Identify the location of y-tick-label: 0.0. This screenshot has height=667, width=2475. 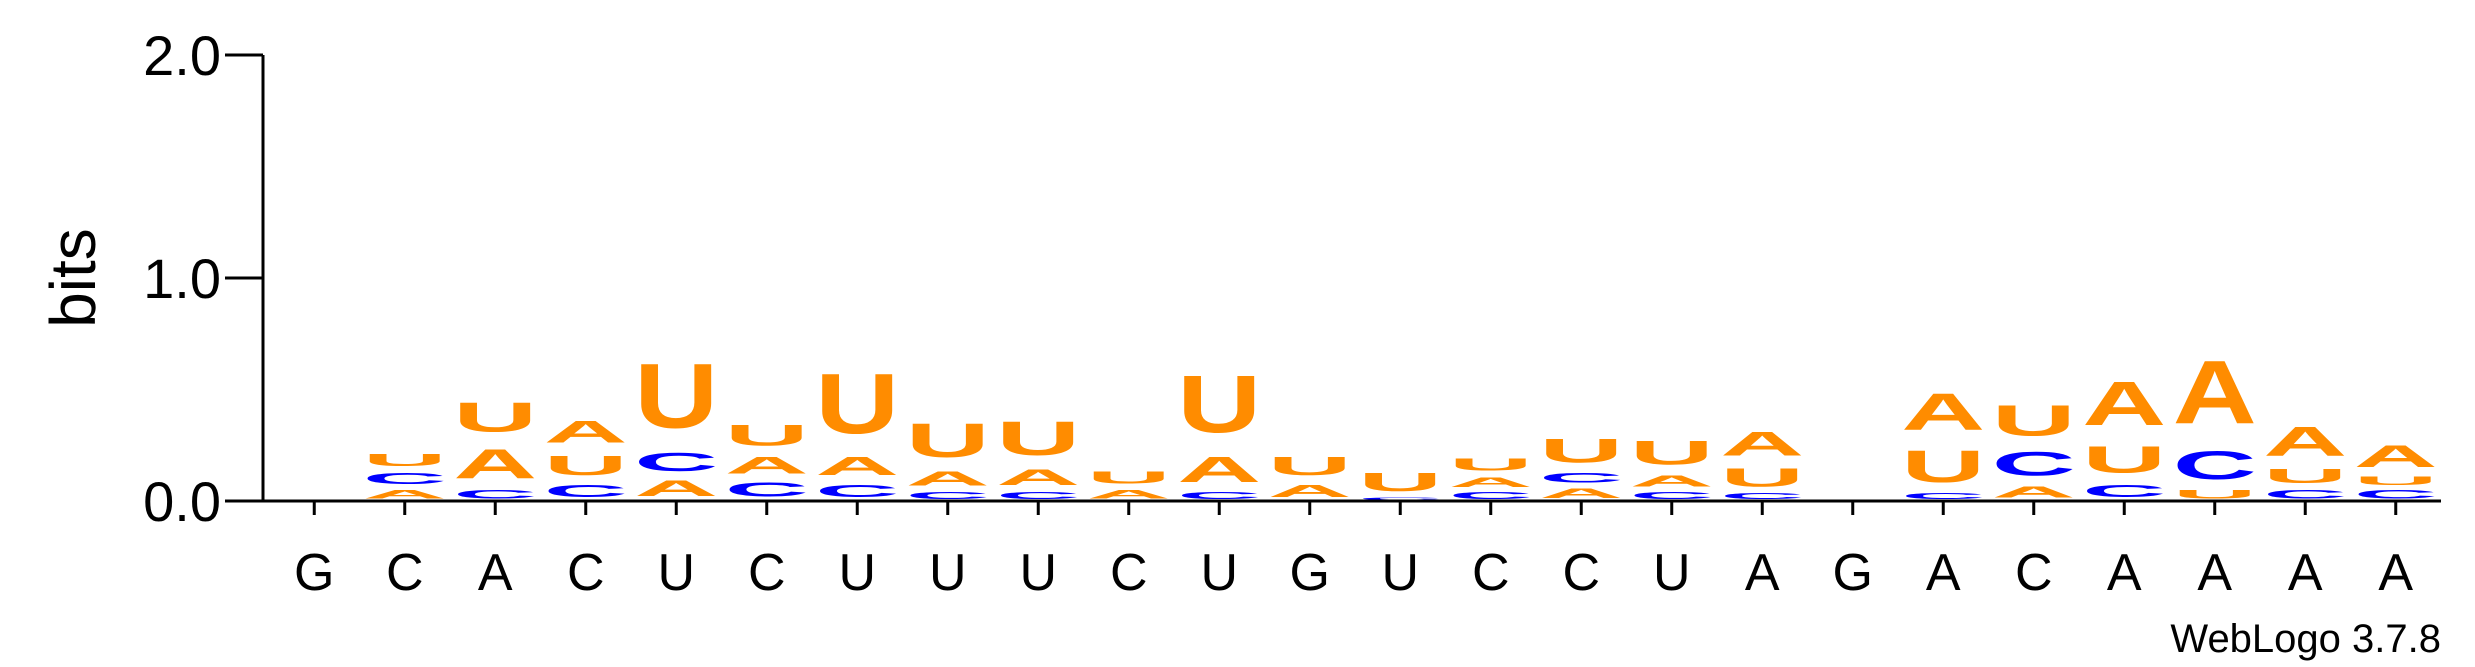
(182, 501).